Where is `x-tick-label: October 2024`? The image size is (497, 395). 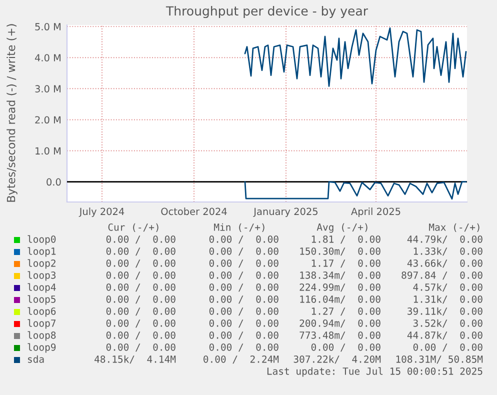
x-tick-label: October 2024 is located at coordinates (194, 212).